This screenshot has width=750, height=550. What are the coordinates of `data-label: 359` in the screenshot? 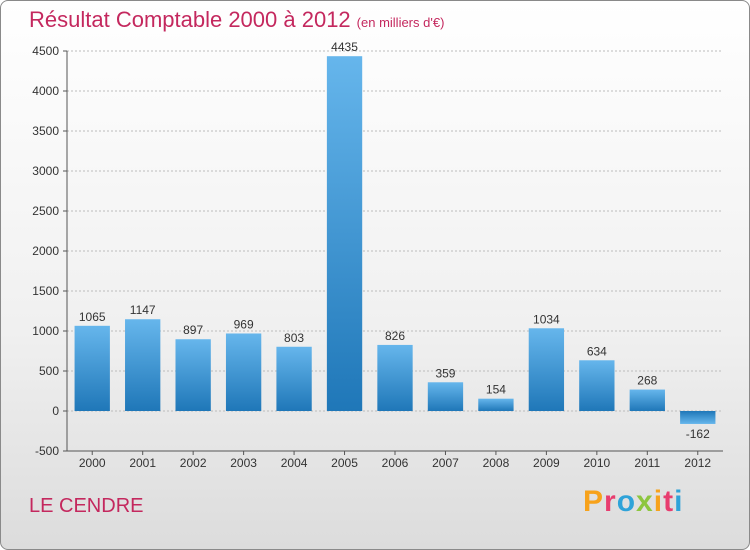 It's located at (445, 373).